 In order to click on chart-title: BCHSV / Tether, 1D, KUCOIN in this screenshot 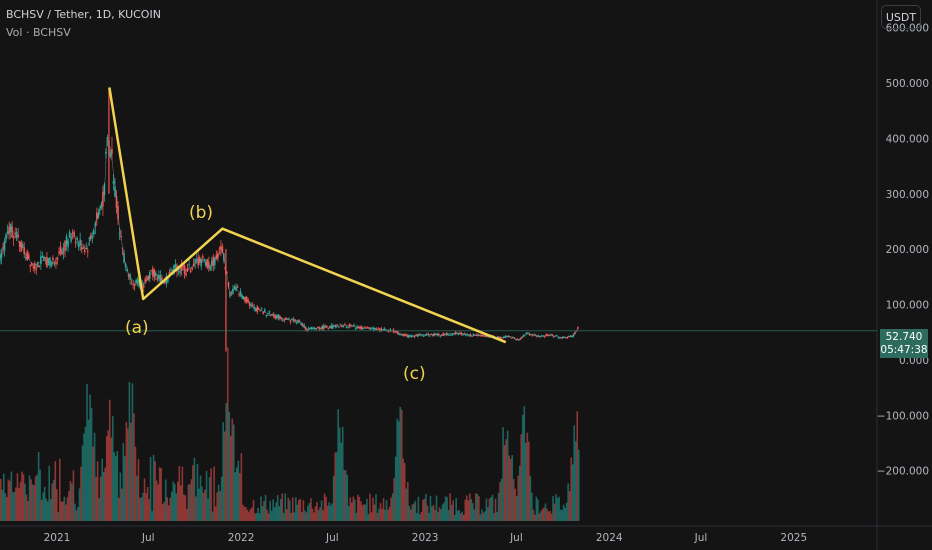, I will do `click(83, 14)`.